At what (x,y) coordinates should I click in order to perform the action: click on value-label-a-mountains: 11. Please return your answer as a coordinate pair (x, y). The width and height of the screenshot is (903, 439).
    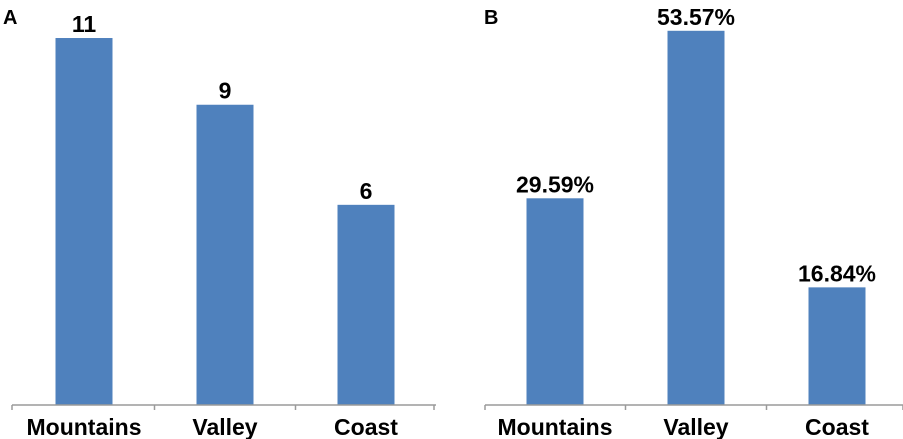
    Looking at the image, I should click on (84, 24).